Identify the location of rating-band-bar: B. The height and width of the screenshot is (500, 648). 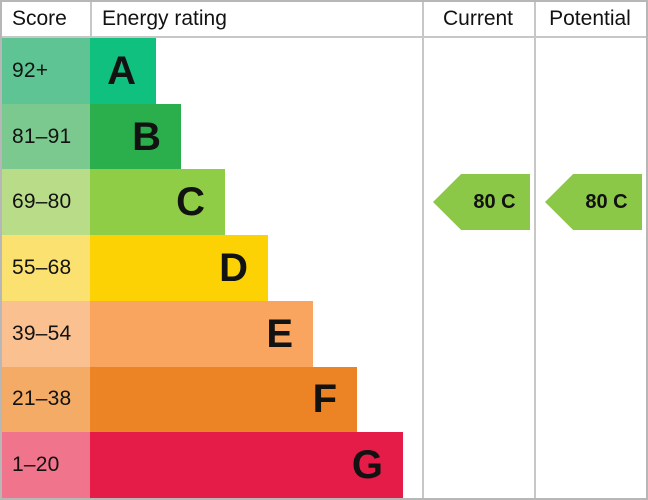
(135, 136).